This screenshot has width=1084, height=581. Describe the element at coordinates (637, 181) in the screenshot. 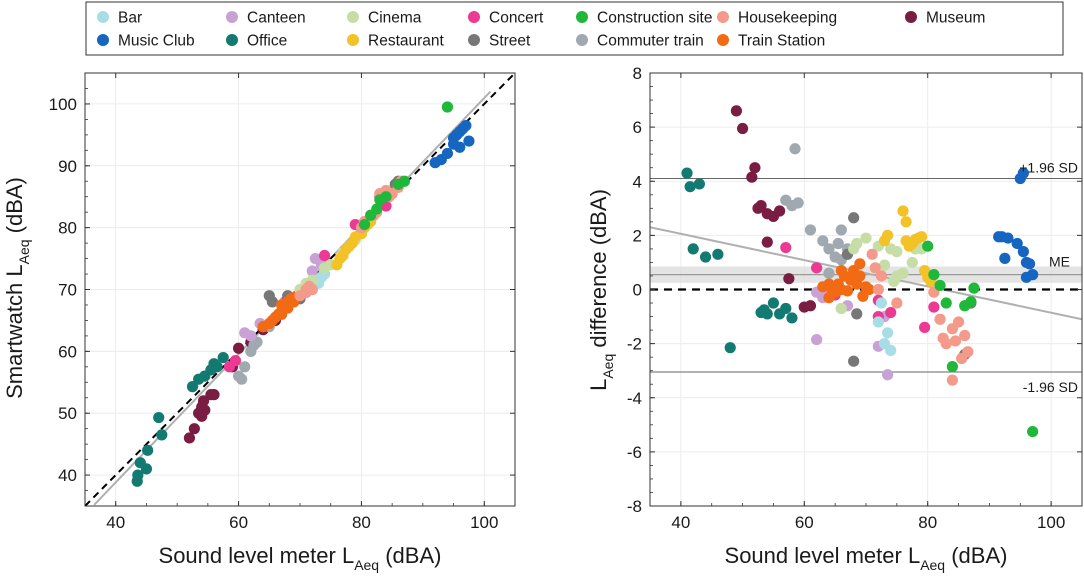

I see `y-tick-label: 4` at that location.